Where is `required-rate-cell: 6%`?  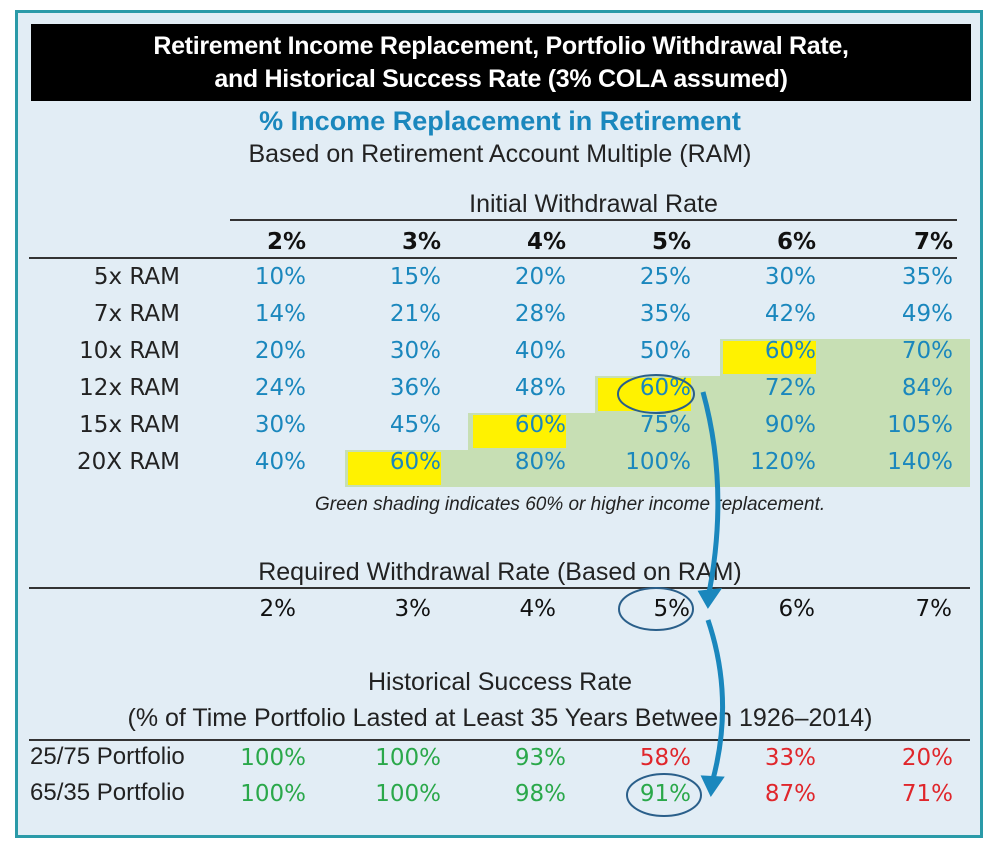 required-rate-cell: 6% is located at coordinates (797, 609).